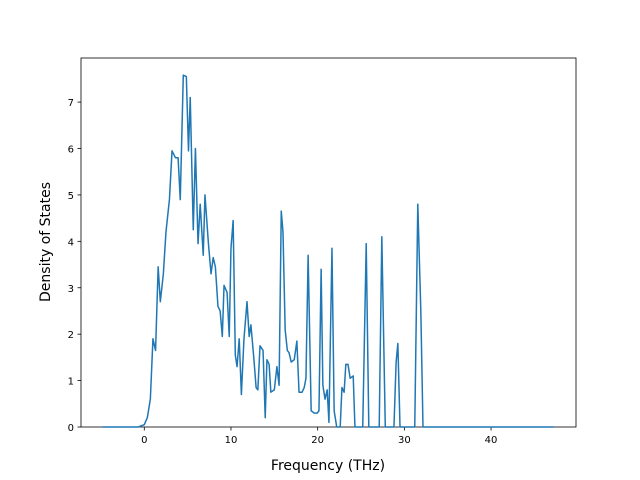  What do you see at coordinates (231, 440) in the screenshot?
I see `x-tick-label: 10` at bounding box center [231, 440].